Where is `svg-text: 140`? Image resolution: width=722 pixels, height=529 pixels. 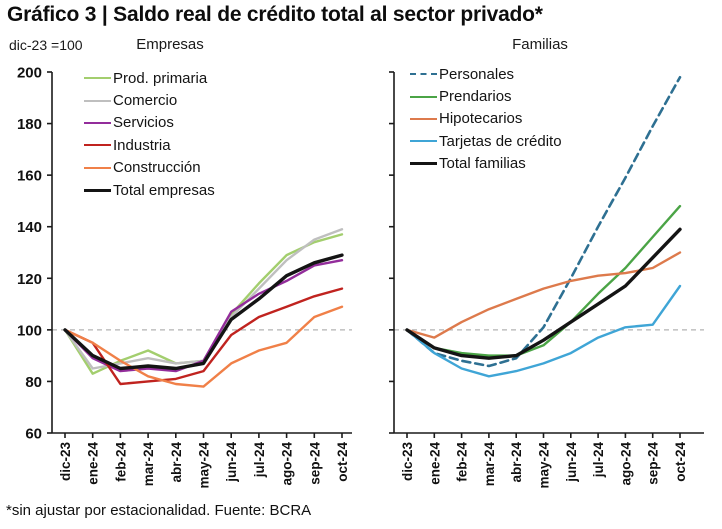
svg-text: 140 is located at coordinates (29, 227).